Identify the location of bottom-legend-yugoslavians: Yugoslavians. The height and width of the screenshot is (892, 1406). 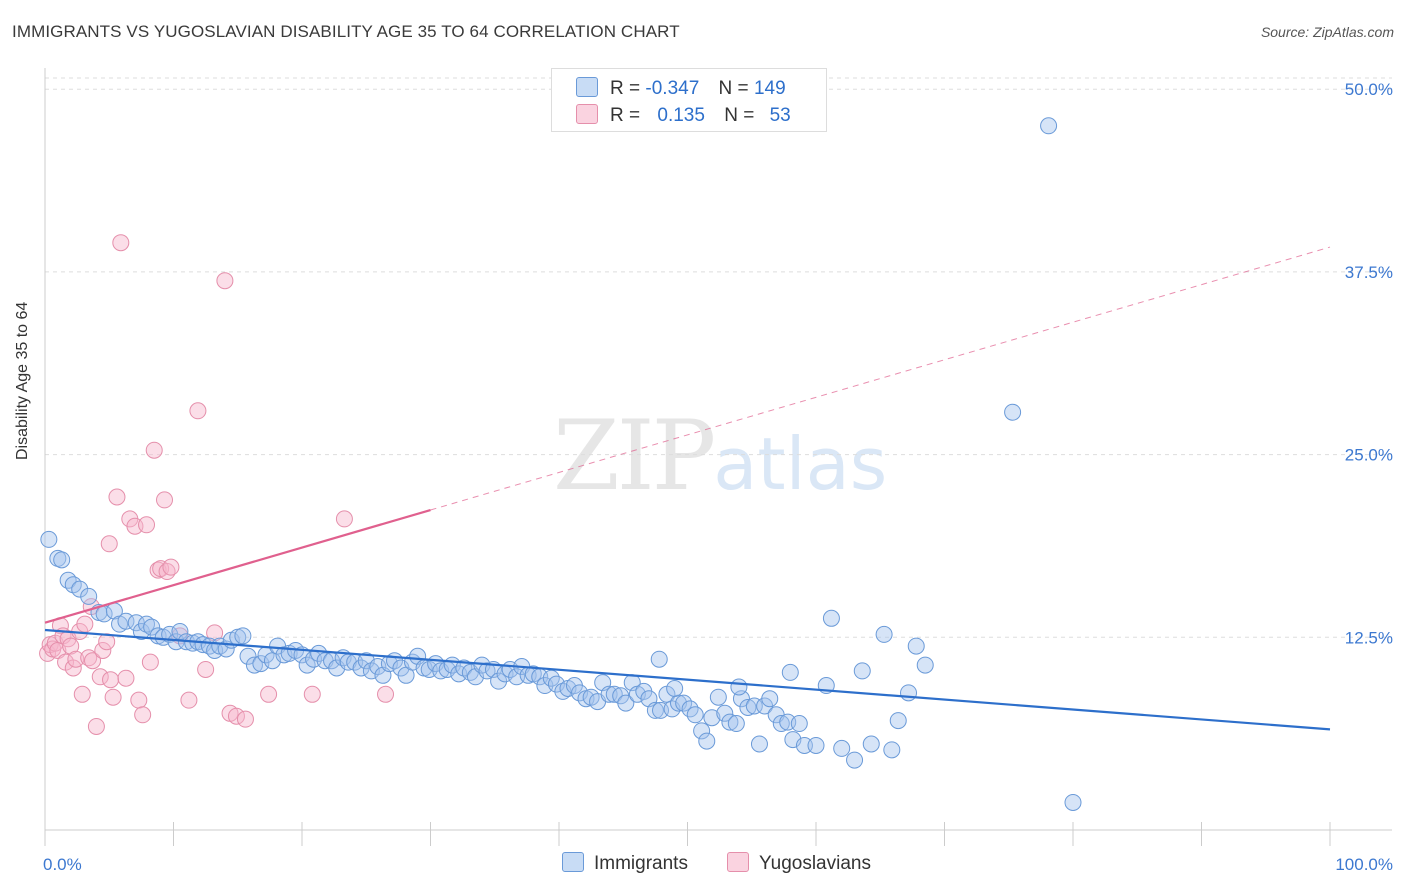
(799, 863).